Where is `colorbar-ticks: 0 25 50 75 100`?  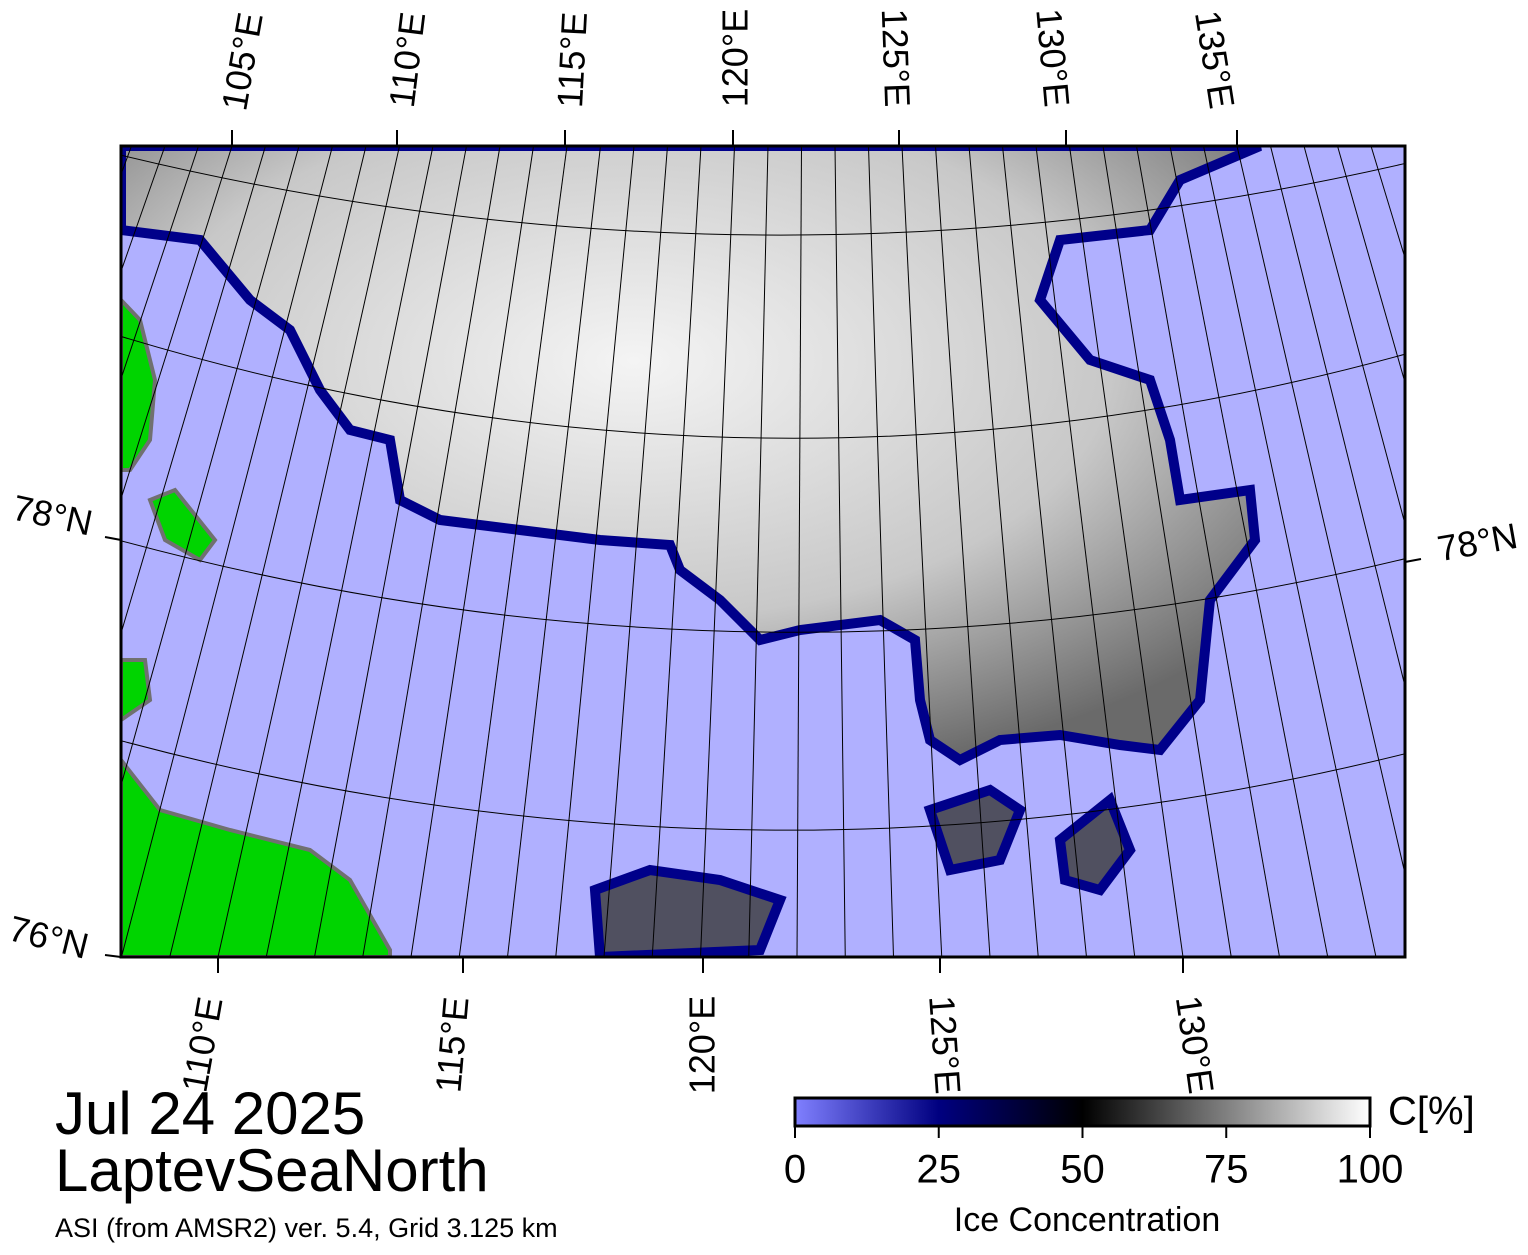 colorbar-ticks: 0 25 50 75 100 is located at coordinates (1094, 1159).